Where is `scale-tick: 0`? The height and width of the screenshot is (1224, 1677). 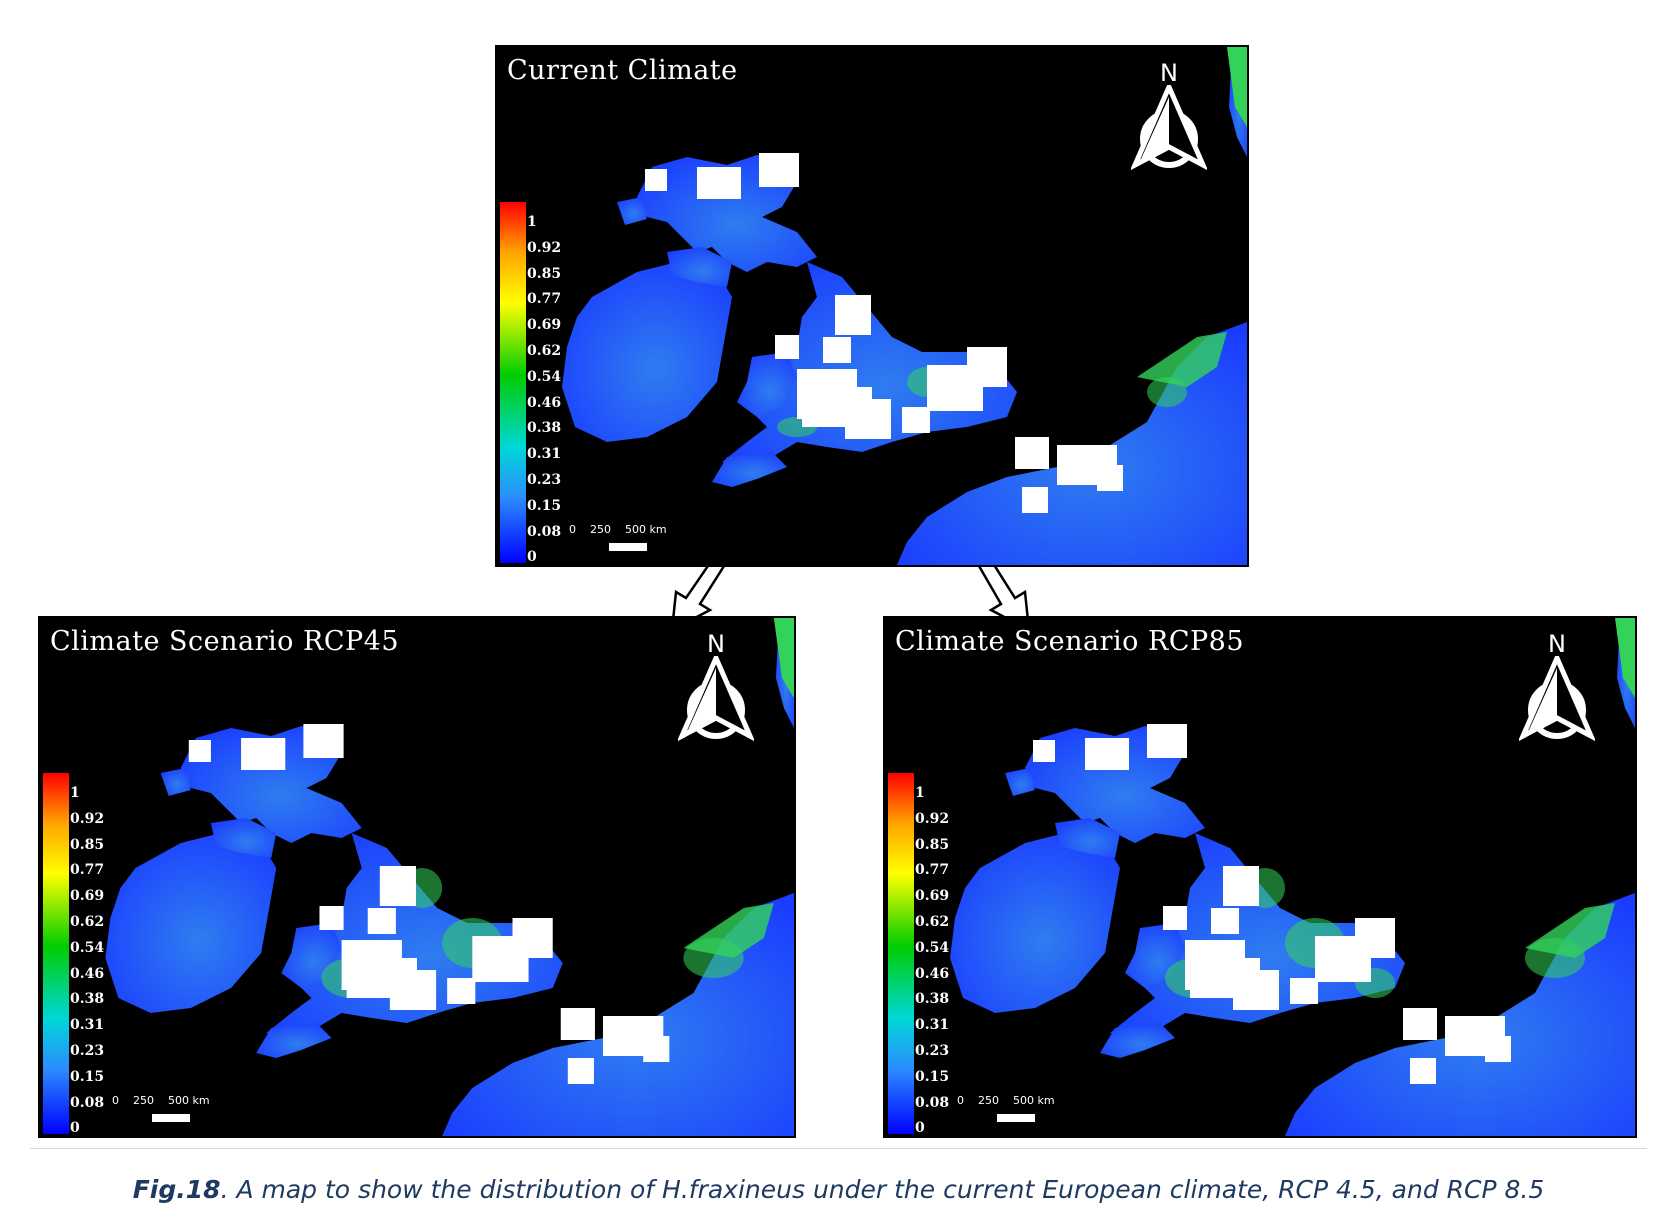
scale-tick: 0 is located at coordinates (115, 1100).